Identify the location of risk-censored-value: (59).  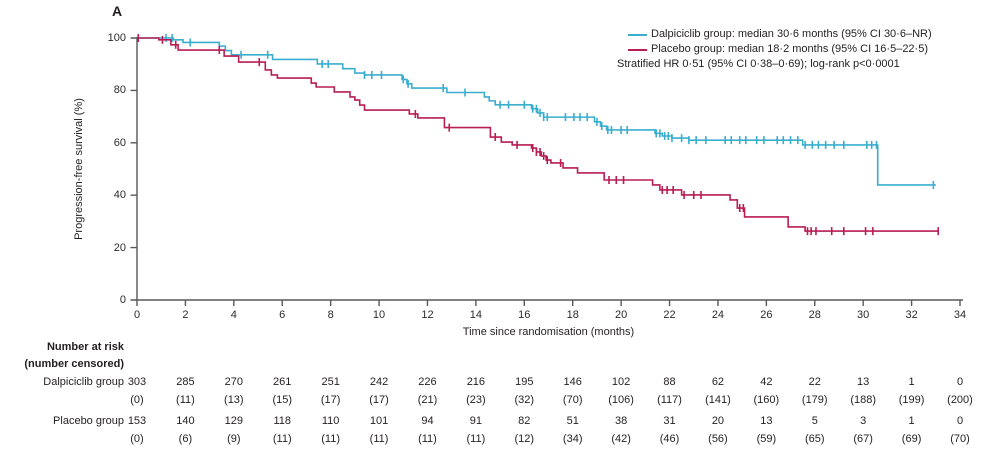
(766, 439).